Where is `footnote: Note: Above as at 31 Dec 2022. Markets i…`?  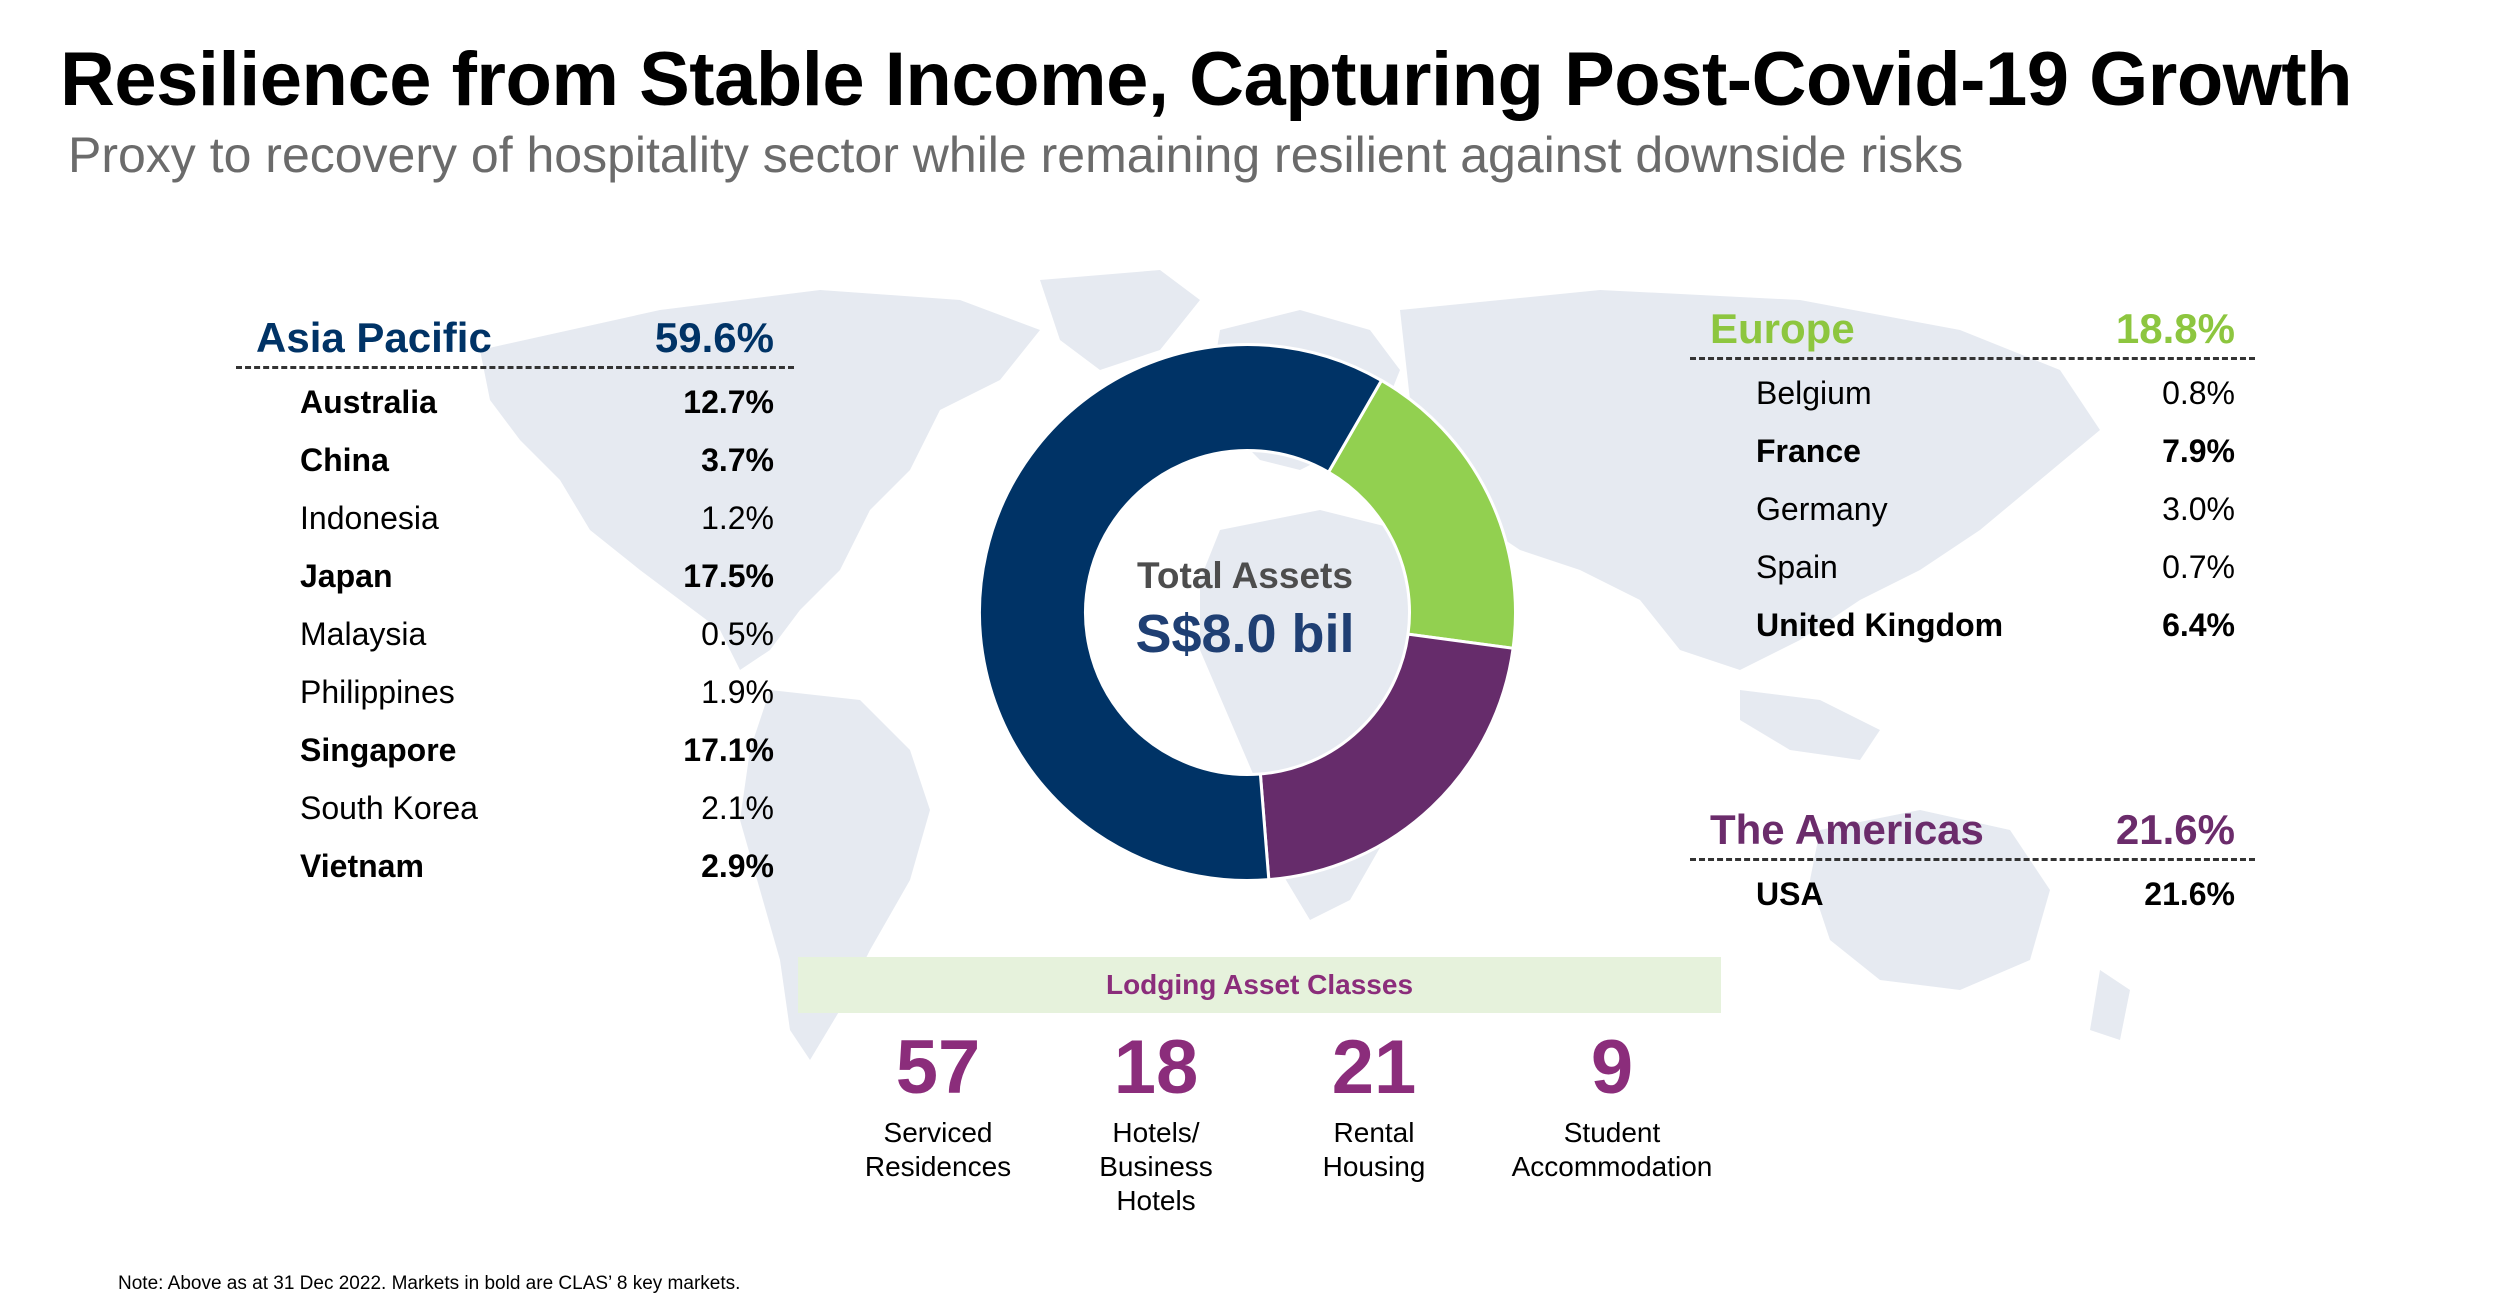
footnote: Note: Above as at 31 Dec 2022. Markets i… is located at coordinates (429, 1283).